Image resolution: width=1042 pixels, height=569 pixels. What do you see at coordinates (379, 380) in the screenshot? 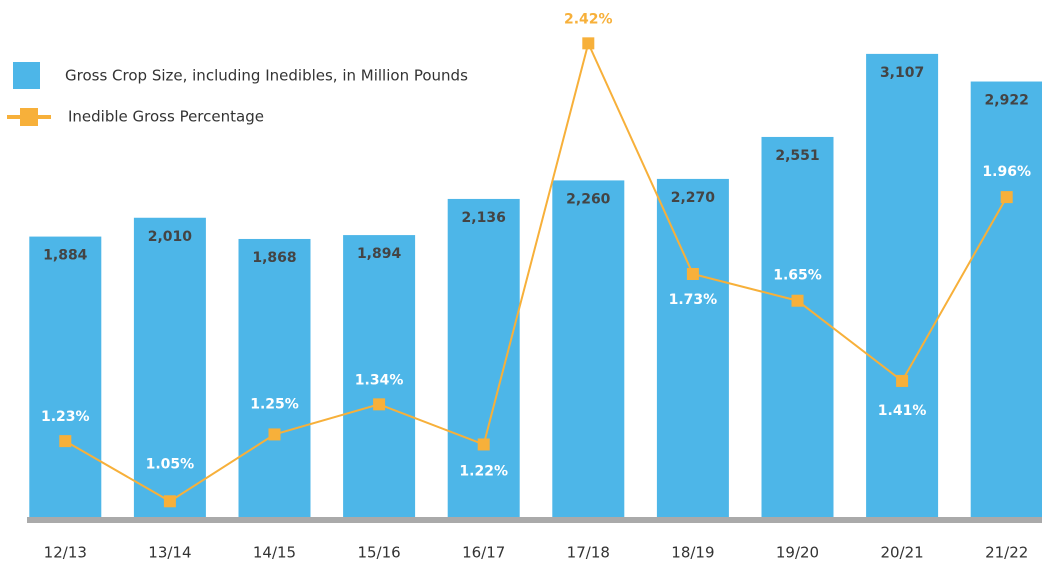
I see `line-value-label: 1.34%` at bounding box center [379, 380].